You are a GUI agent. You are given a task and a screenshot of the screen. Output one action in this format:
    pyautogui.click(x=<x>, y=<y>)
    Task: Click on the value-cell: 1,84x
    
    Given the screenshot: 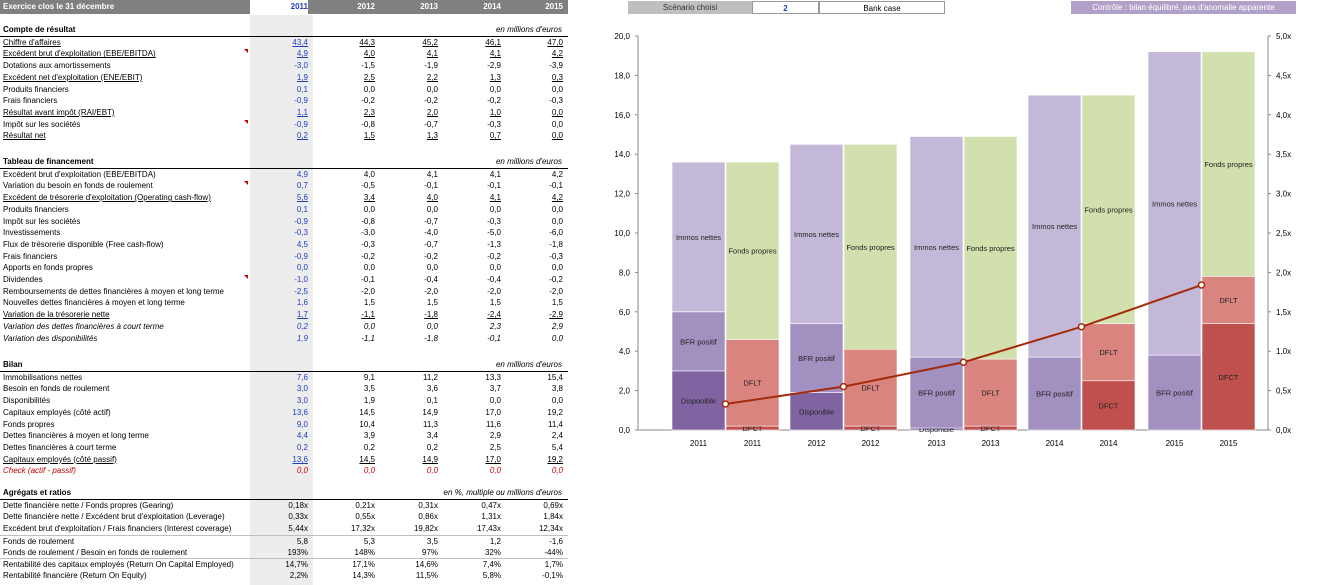 What is the action you would take?
    pyautogui.click(x=553, y=517)
    